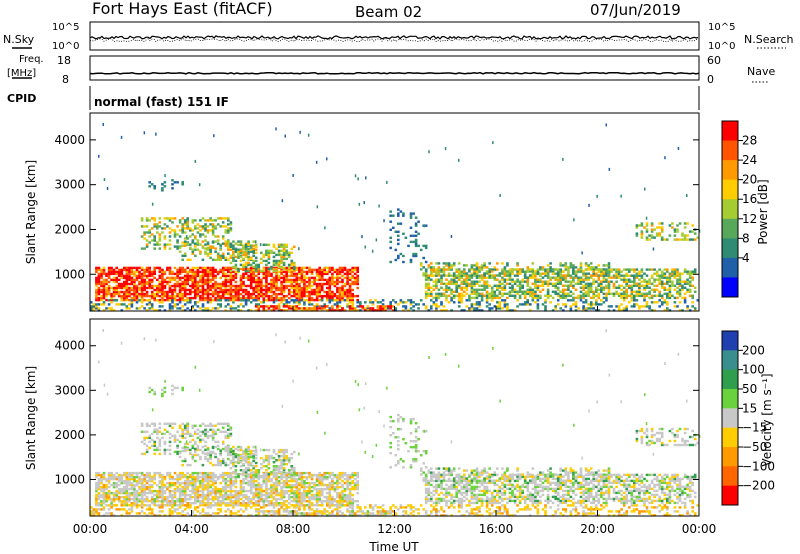 This screenshot has width=800, height=554. What do you see at coordinates (487, 287) in the screenshot?
I see `power-cell-2066` at bounding box center [487, 287].